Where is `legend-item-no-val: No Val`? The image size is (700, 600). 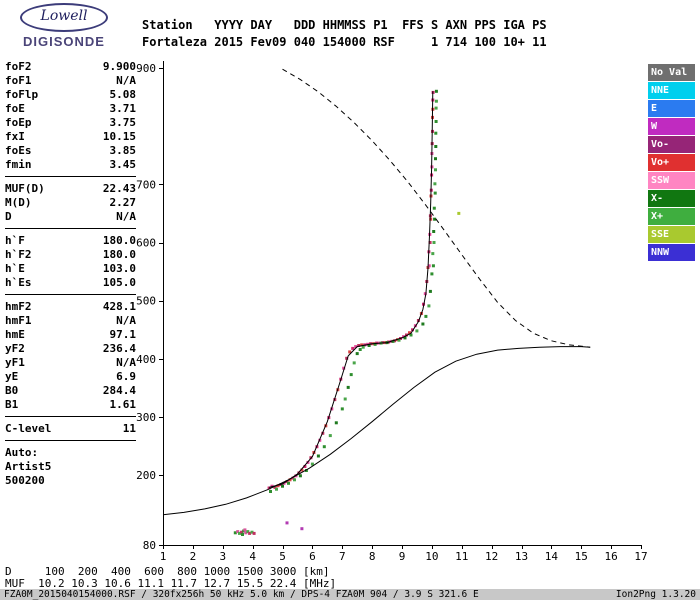
legend-item-no-val: No Val is located at coordinates (671, 72).